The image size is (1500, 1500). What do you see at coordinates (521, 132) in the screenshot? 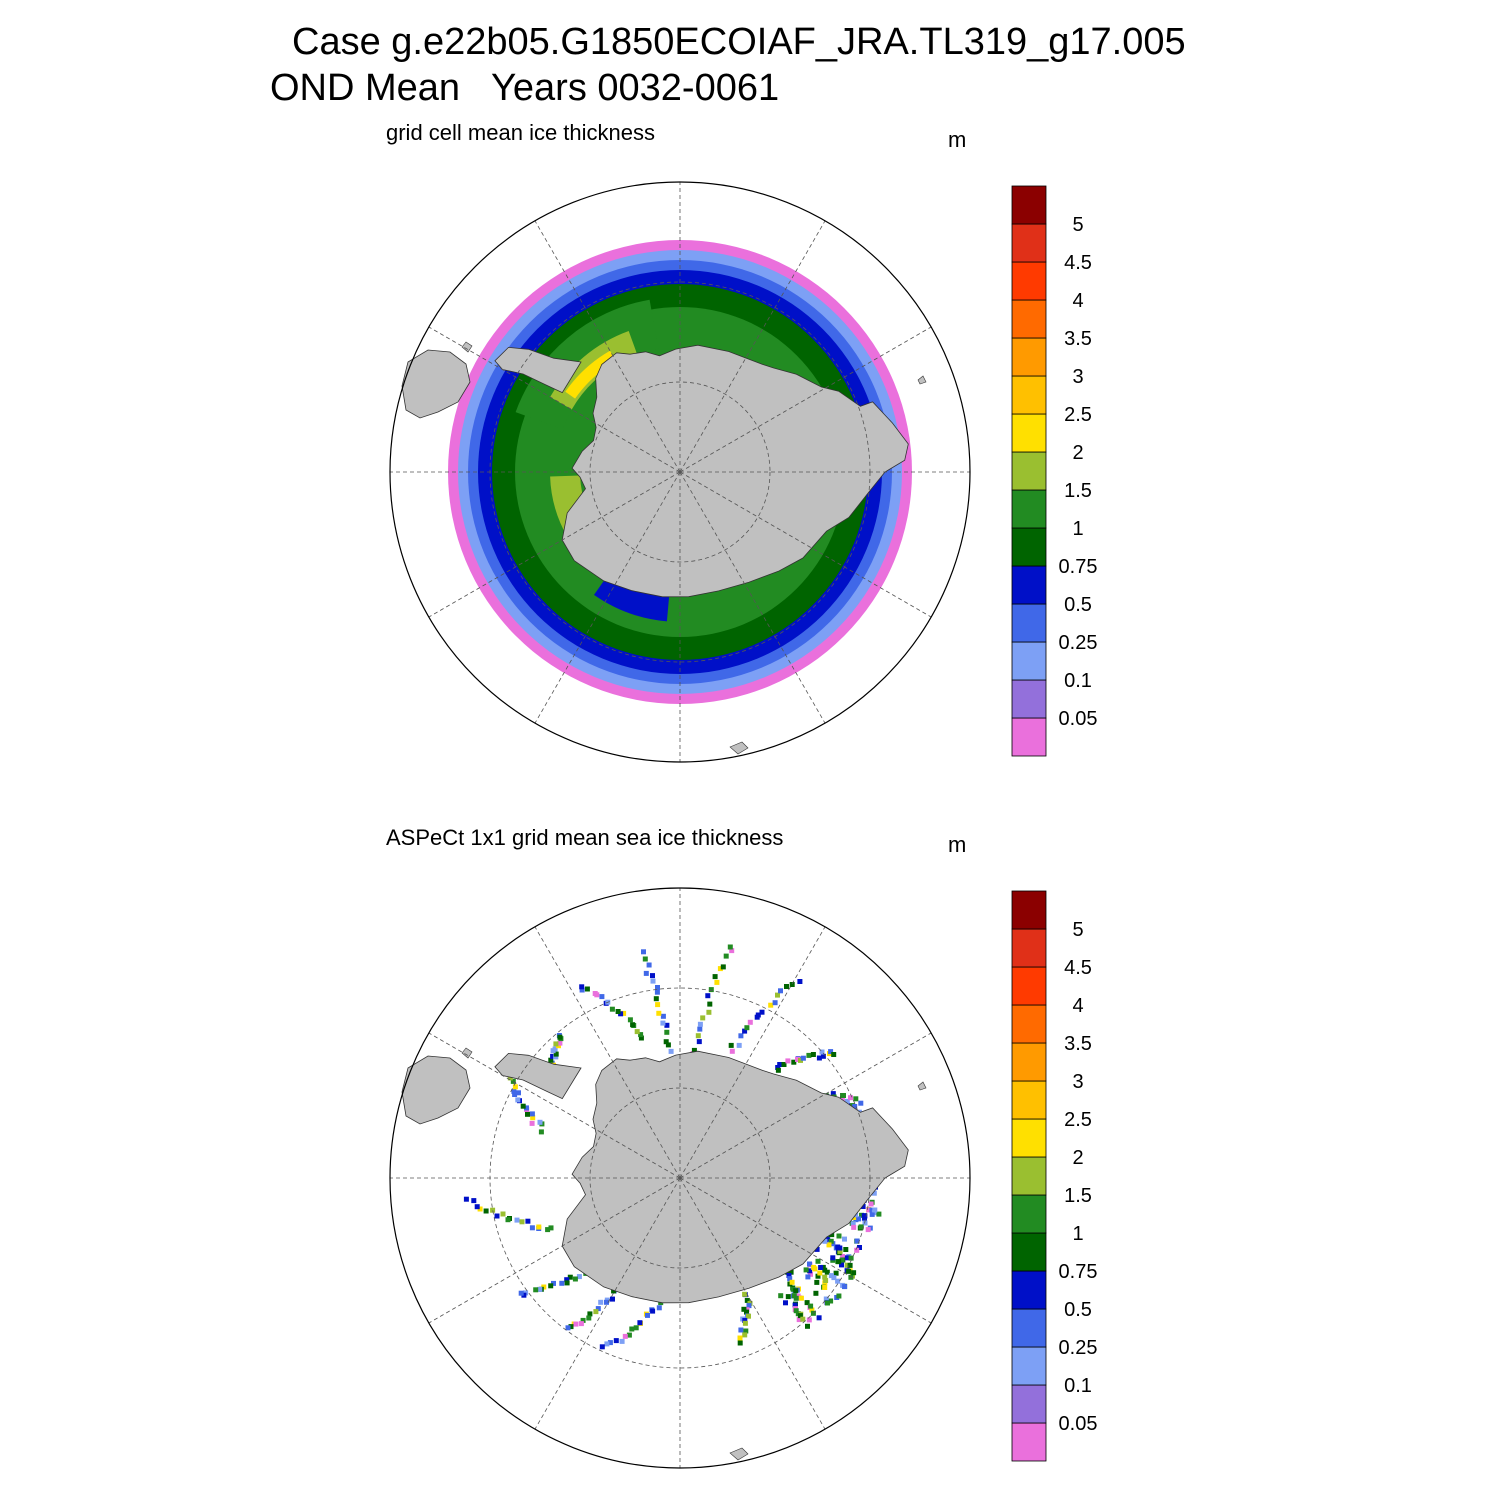
I see `panel1-title: grid cell mean ice thickness` at bounding box center [521, 132].